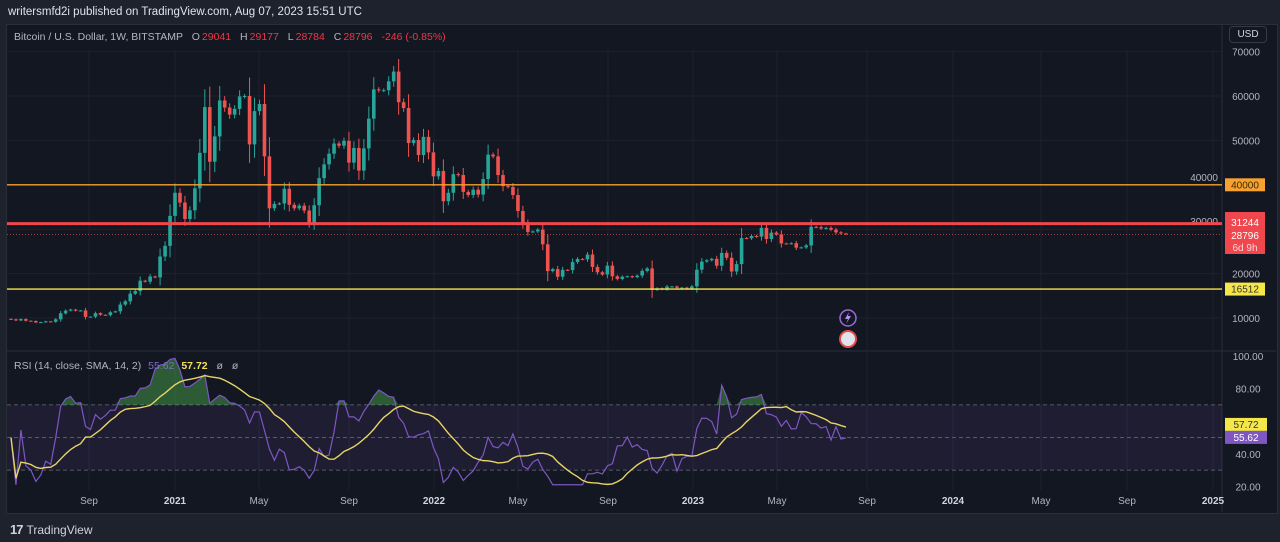 The image size is (1280, 542). What do you see at coordinates (1213, 501) in the screenshot?
I see `x-tick-label: 2025` at bounding box center [1213, 501].